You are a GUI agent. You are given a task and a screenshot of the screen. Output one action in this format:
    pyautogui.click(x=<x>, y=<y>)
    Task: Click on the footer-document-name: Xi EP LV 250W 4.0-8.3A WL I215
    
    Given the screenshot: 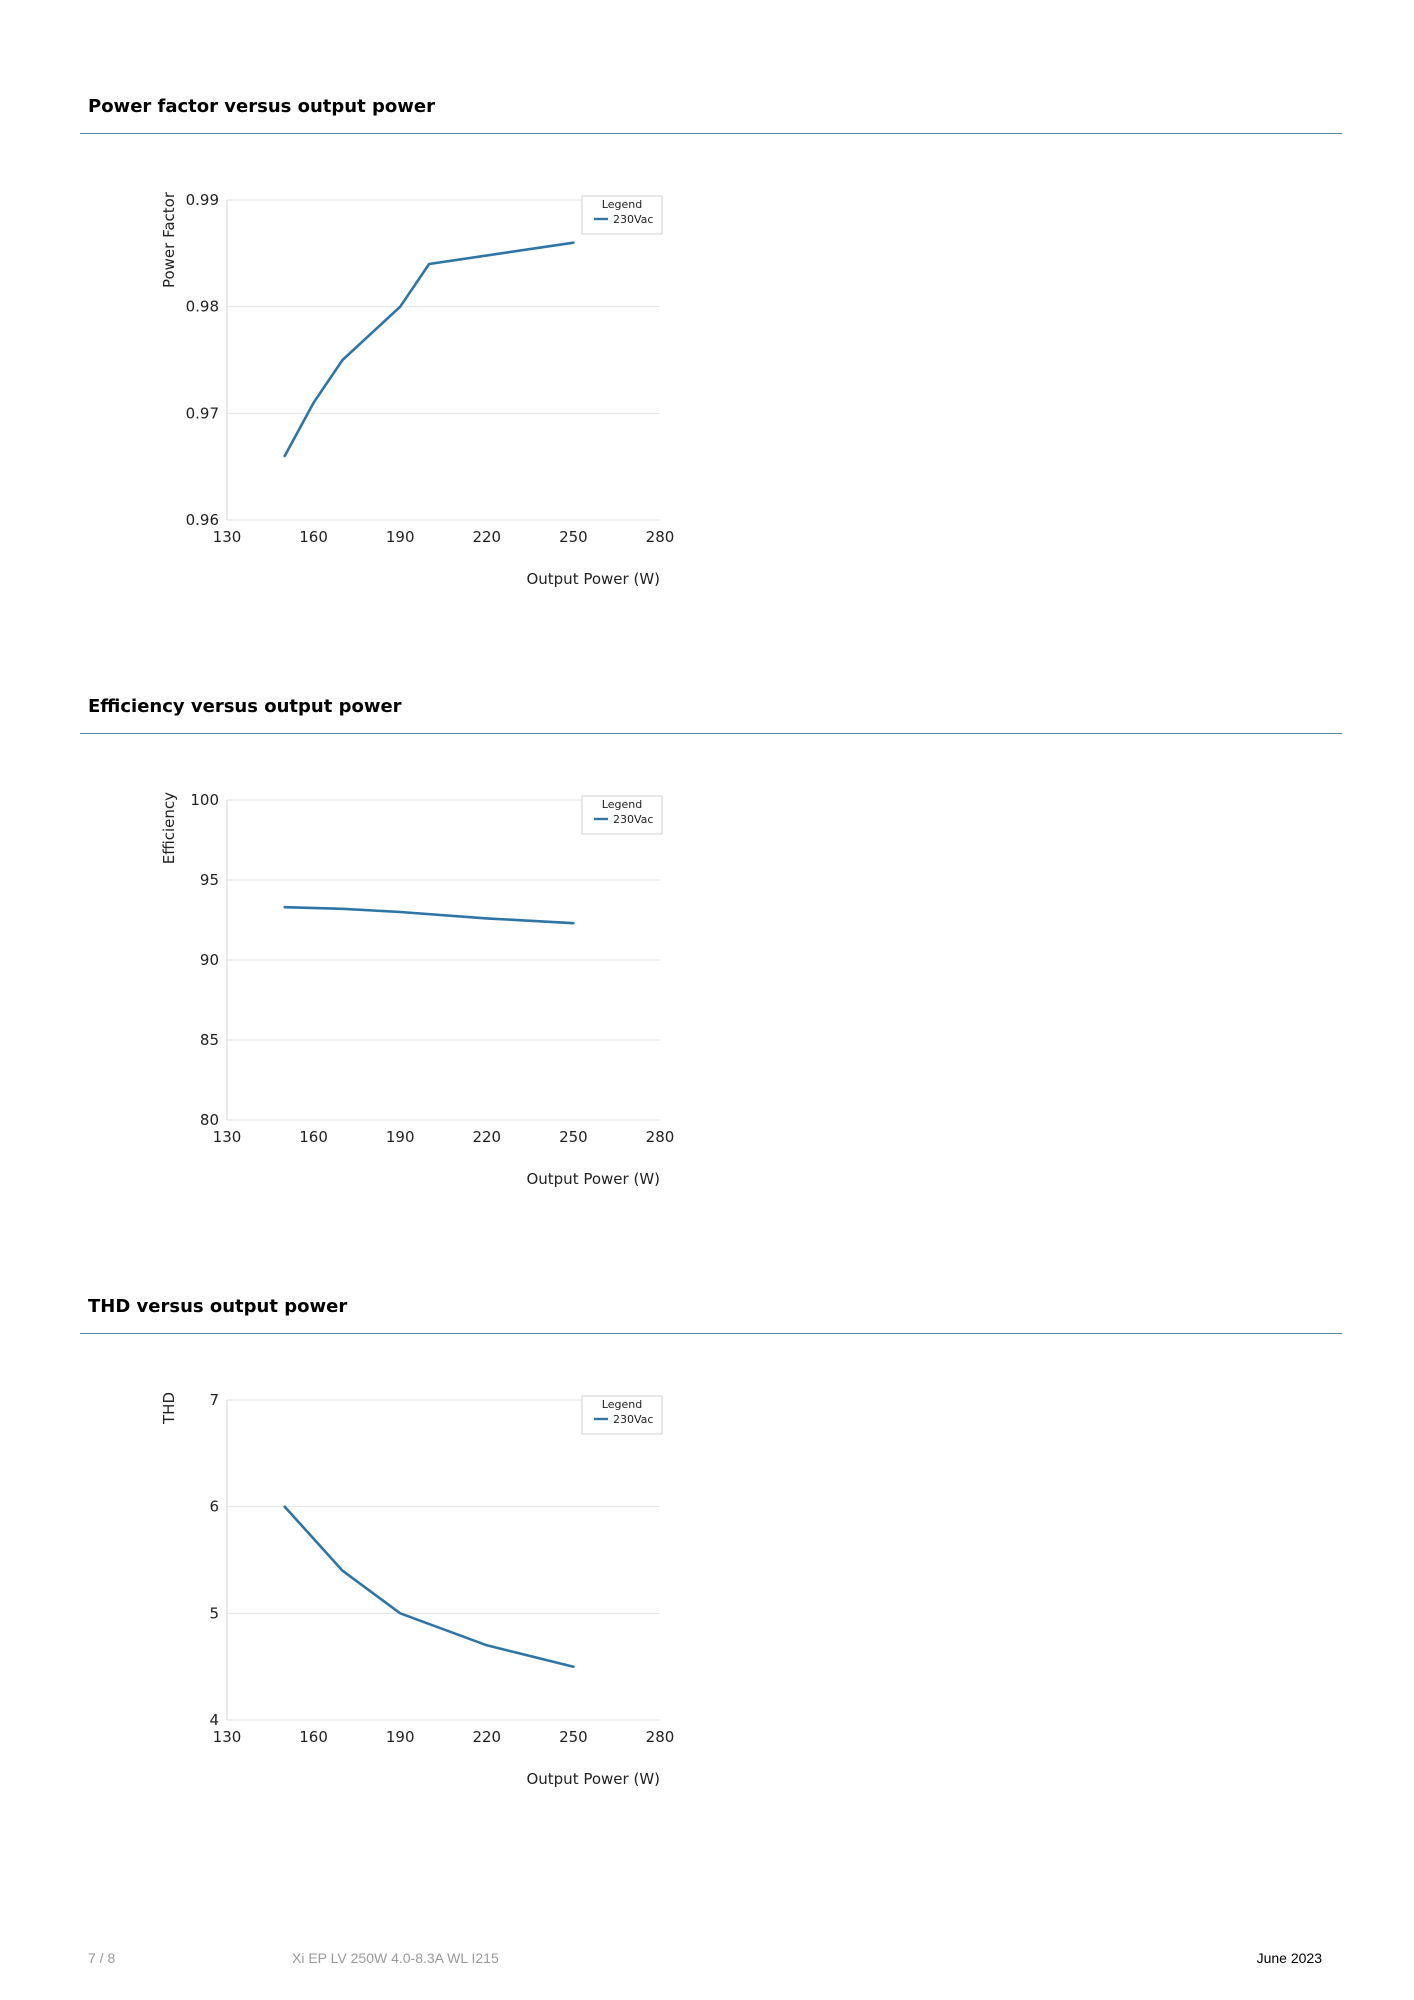 What is the action you would take?
    pyautogui.click(x=395, y=1958)
    